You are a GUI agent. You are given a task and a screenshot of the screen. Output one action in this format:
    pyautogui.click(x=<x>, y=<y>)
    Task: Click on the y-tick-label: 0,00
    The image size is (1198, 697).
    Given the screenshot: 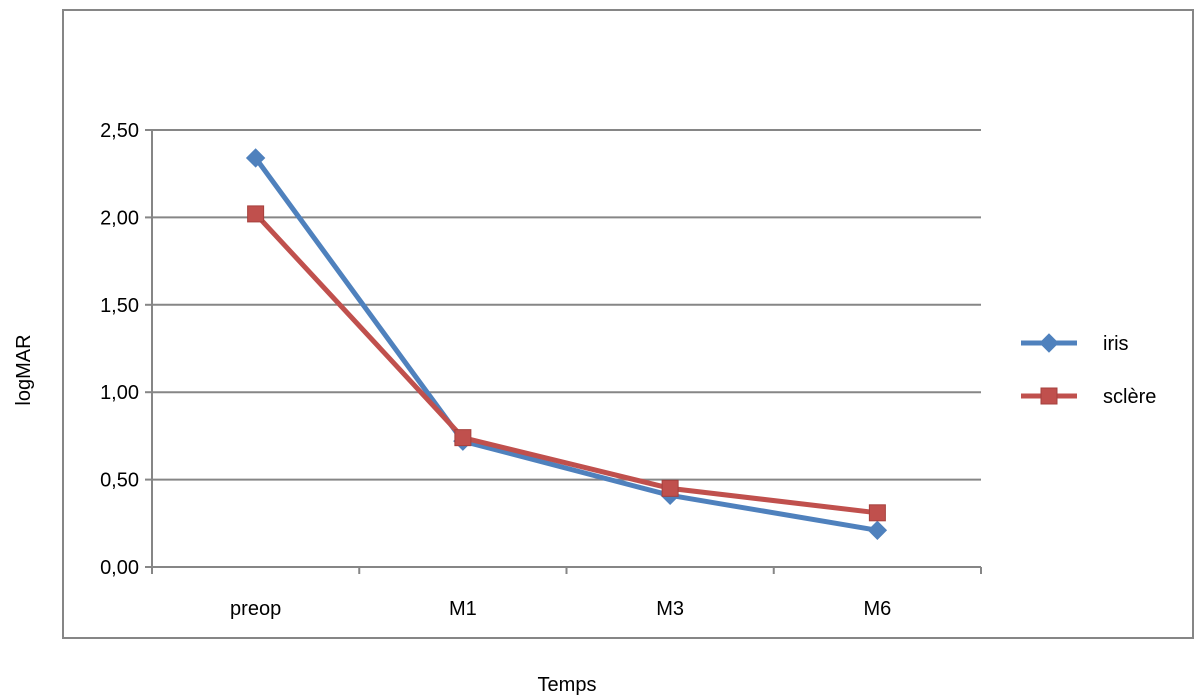 What is the action you would take?
    pyautogui.click(x=119, y=568)
    